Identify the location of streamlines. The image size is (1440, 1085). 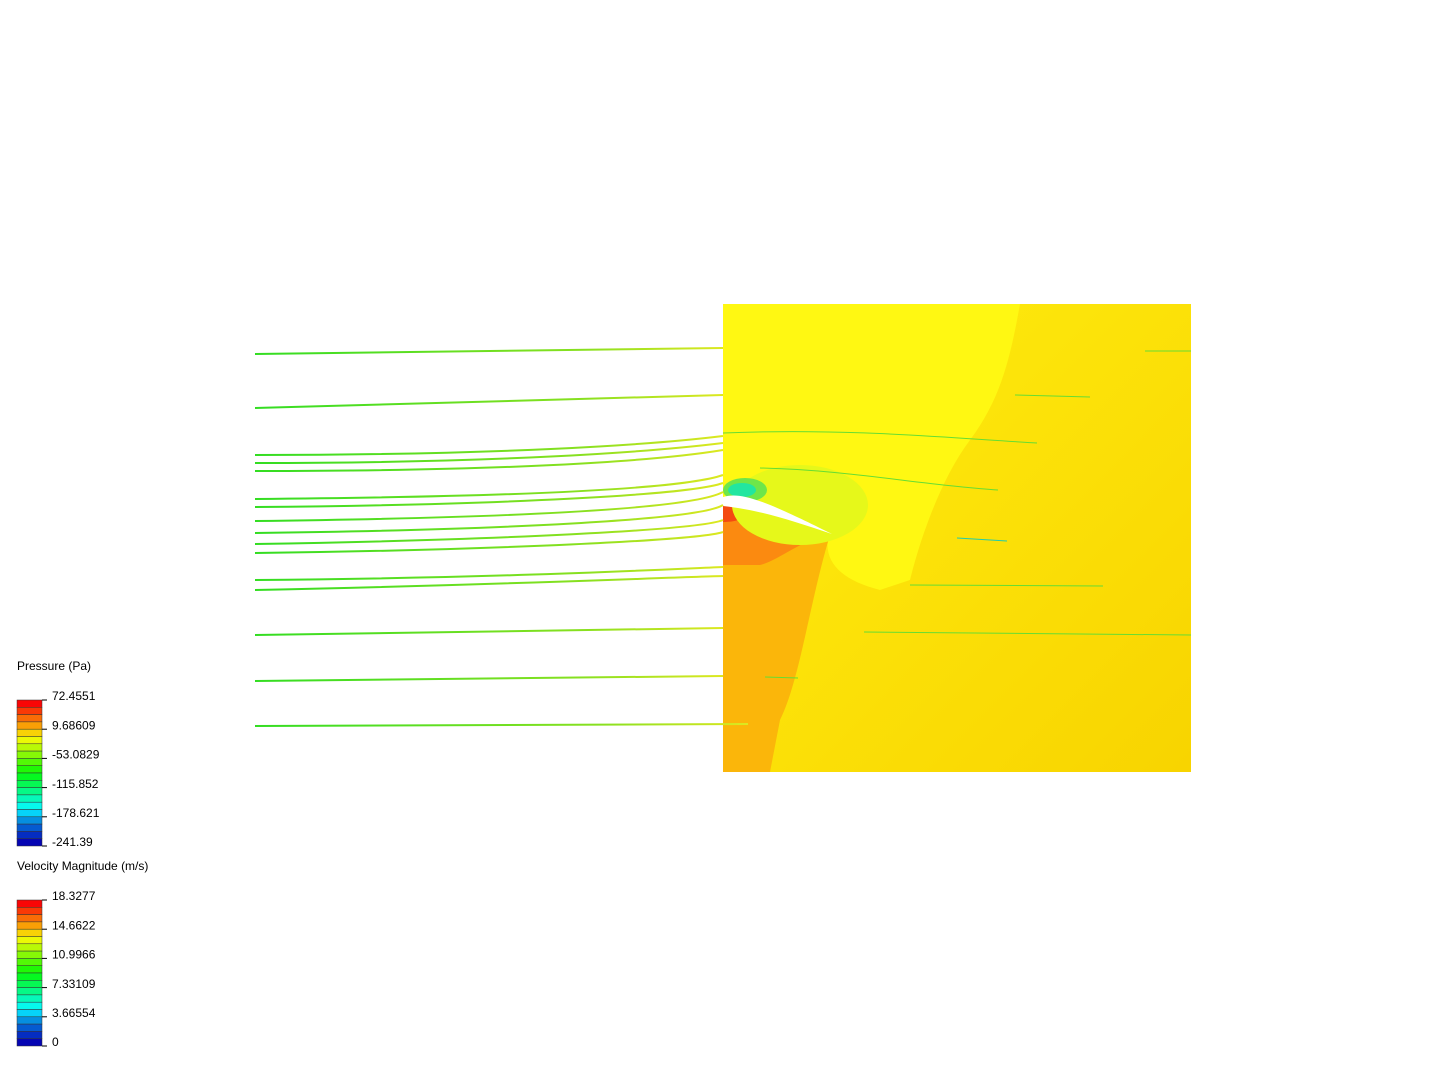
(501, 537).